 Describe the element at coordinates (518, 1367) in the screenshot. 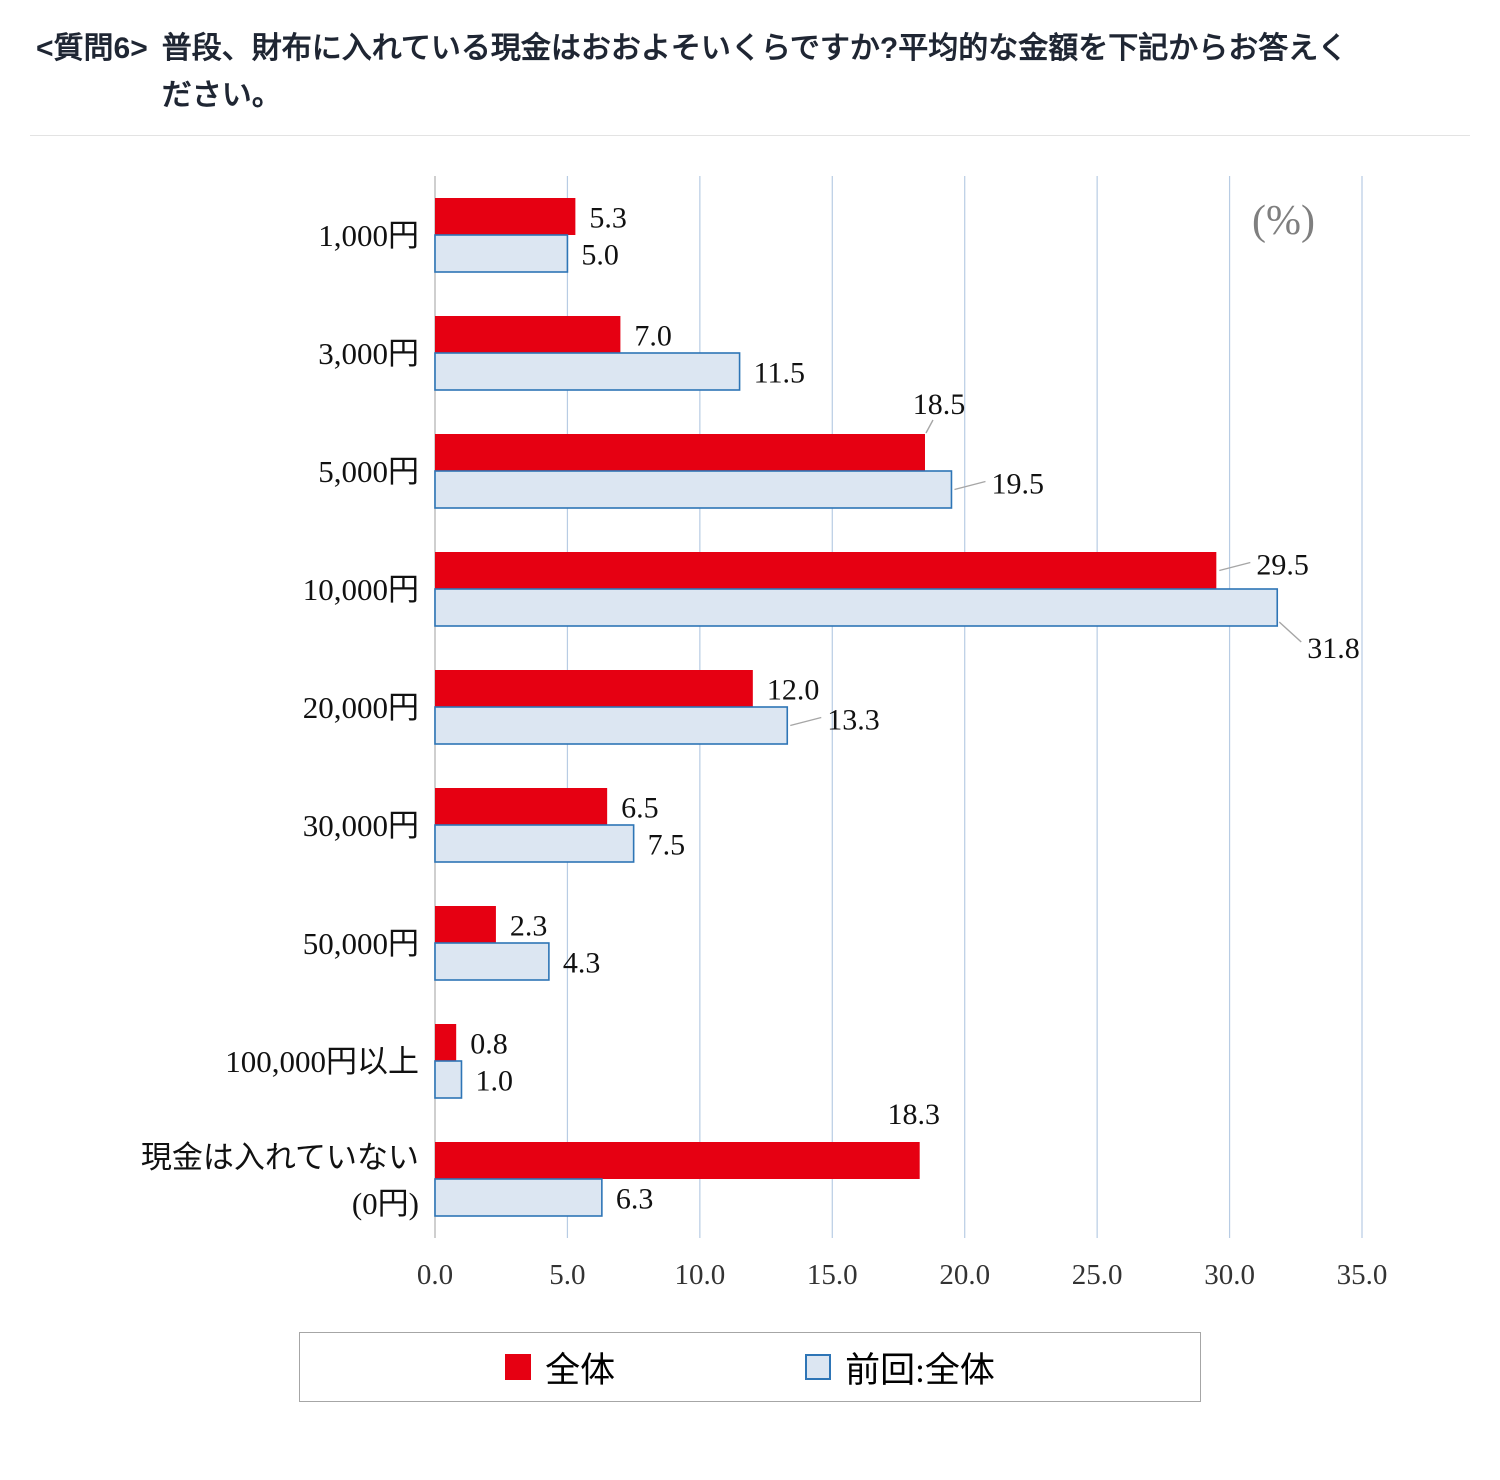

I see `legend-swatch-current` at that location.